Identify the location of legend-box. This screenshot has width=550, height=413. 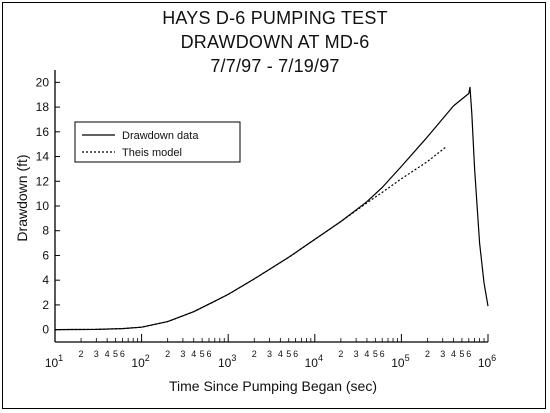
(157, 142).